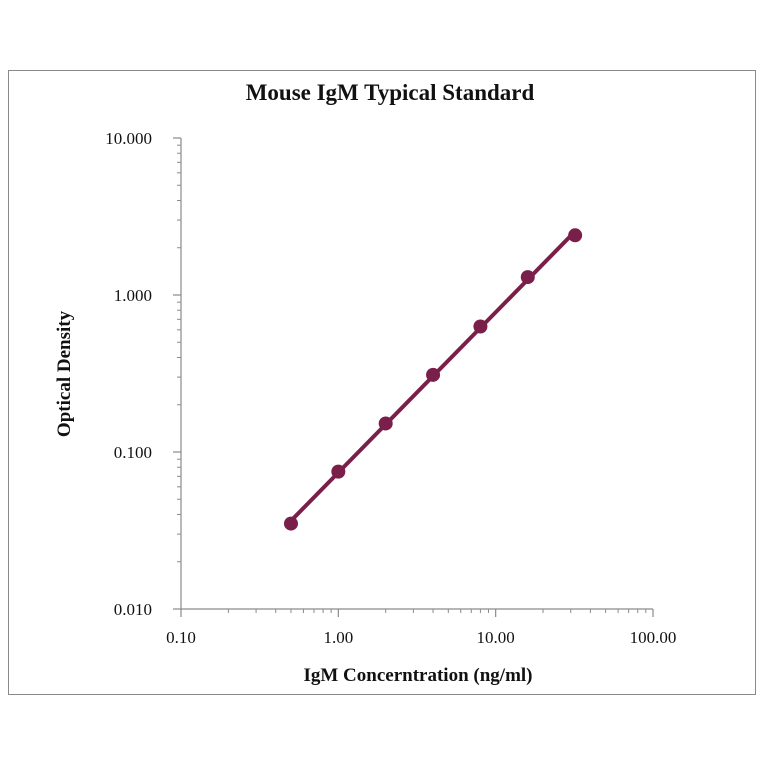  I want to click on y-tick-label: 1.000, so click(133, 295).